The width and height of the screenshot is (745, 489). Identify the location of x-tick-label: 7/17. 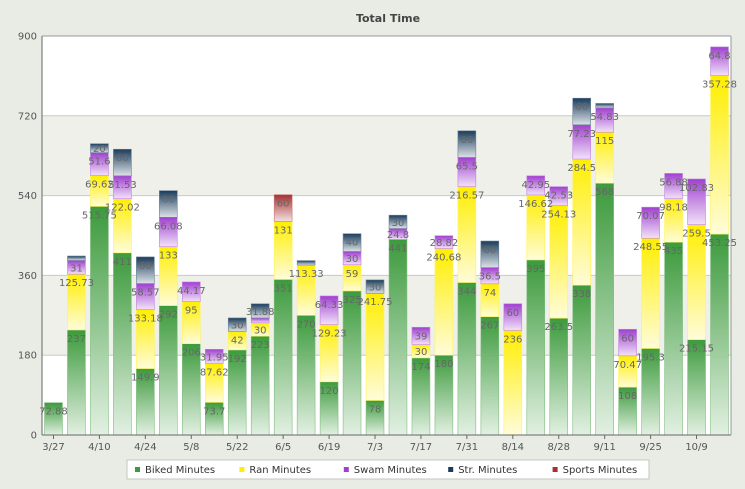
(421, 447).